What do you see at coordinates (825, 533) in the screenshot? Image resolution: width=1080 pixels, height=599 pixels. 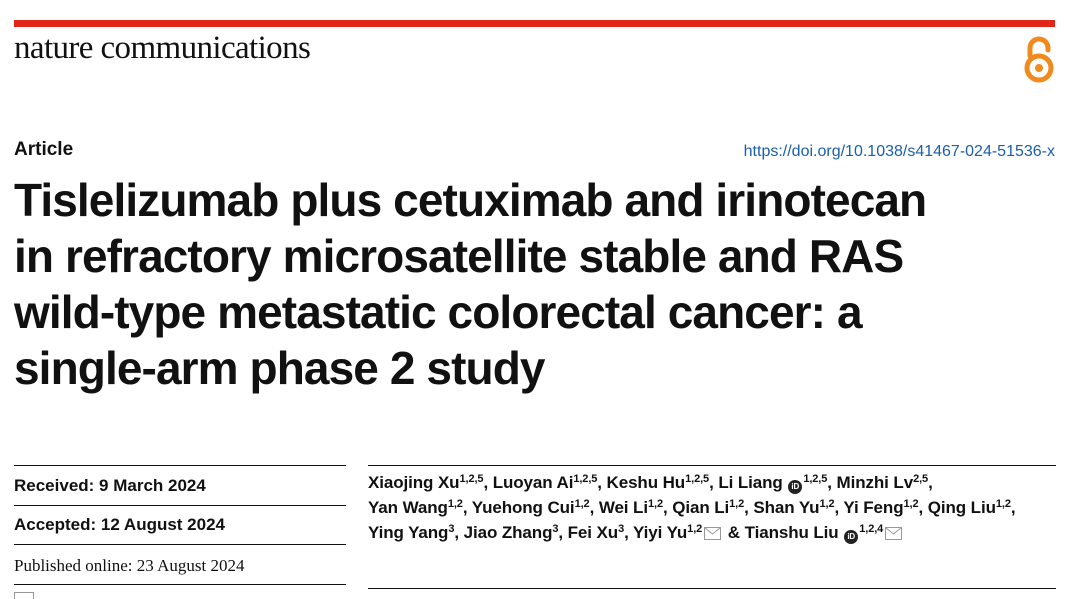 I see `author: Tianshu Liu iD1,2,4` at bounding box center [825, 533].